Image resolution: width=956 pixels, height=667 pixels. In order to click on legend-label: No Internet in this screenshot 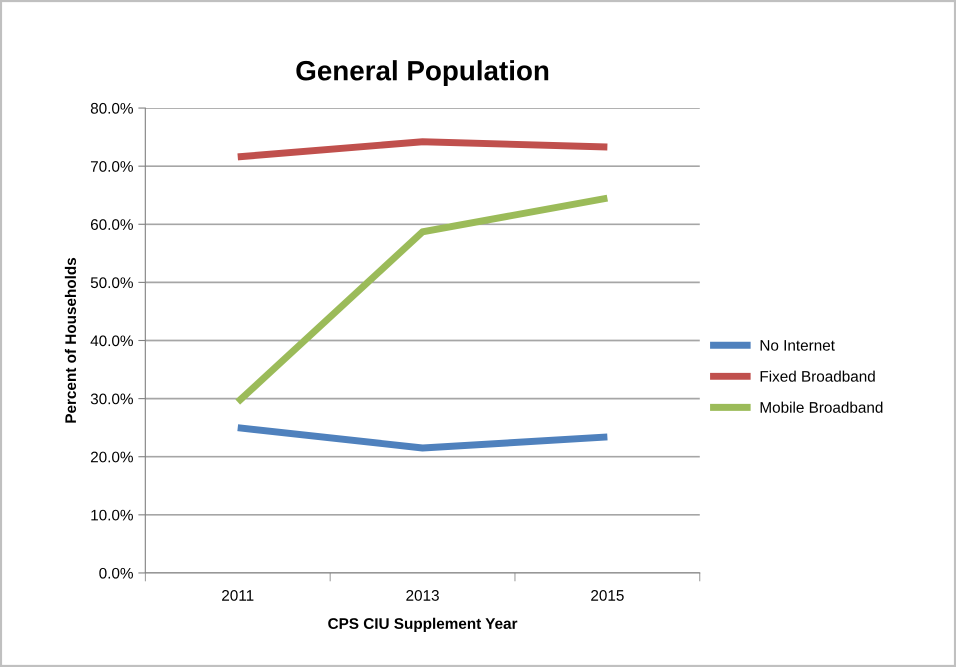, I will do `click(797, 345)`.